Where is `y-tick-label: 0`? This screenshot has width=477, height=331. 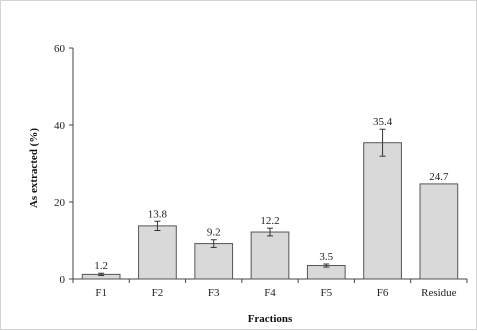
y-tick-label: 0 is located at coordinates (63, 280).